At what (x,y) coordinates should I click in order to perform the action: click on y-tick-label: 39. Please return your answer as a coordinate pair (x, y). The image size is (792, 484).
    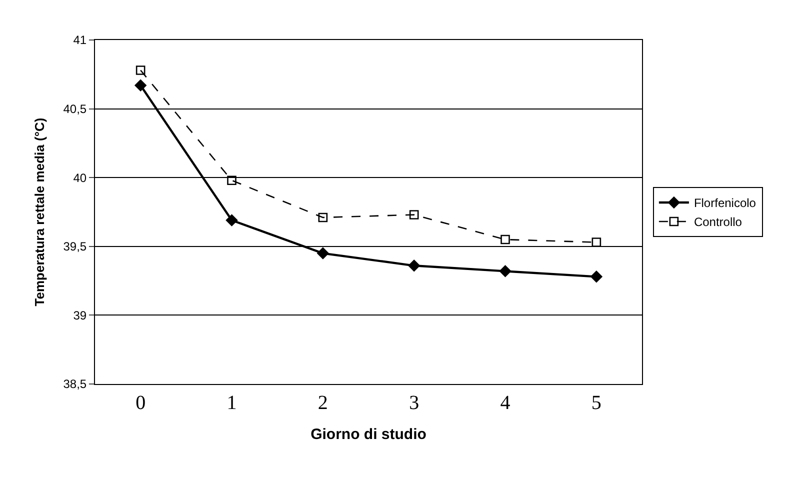
    Looking at the image, I should click on (80, 315).